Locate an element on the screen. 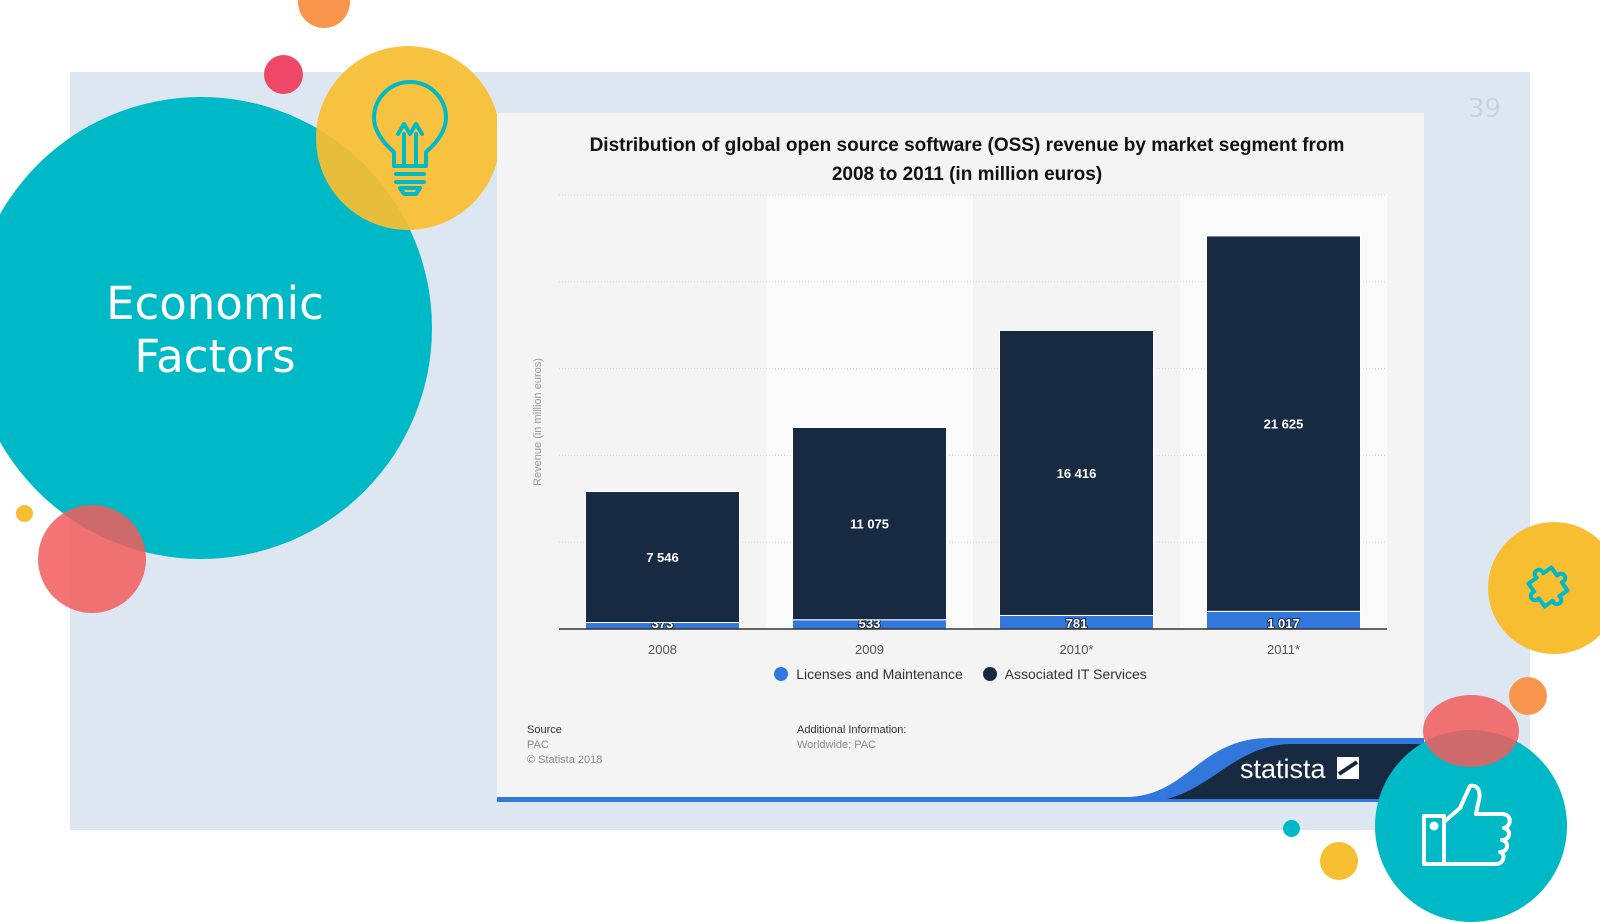 The image size is (1600, 922). deco-circle-pink is located at coordinates (283, 74).